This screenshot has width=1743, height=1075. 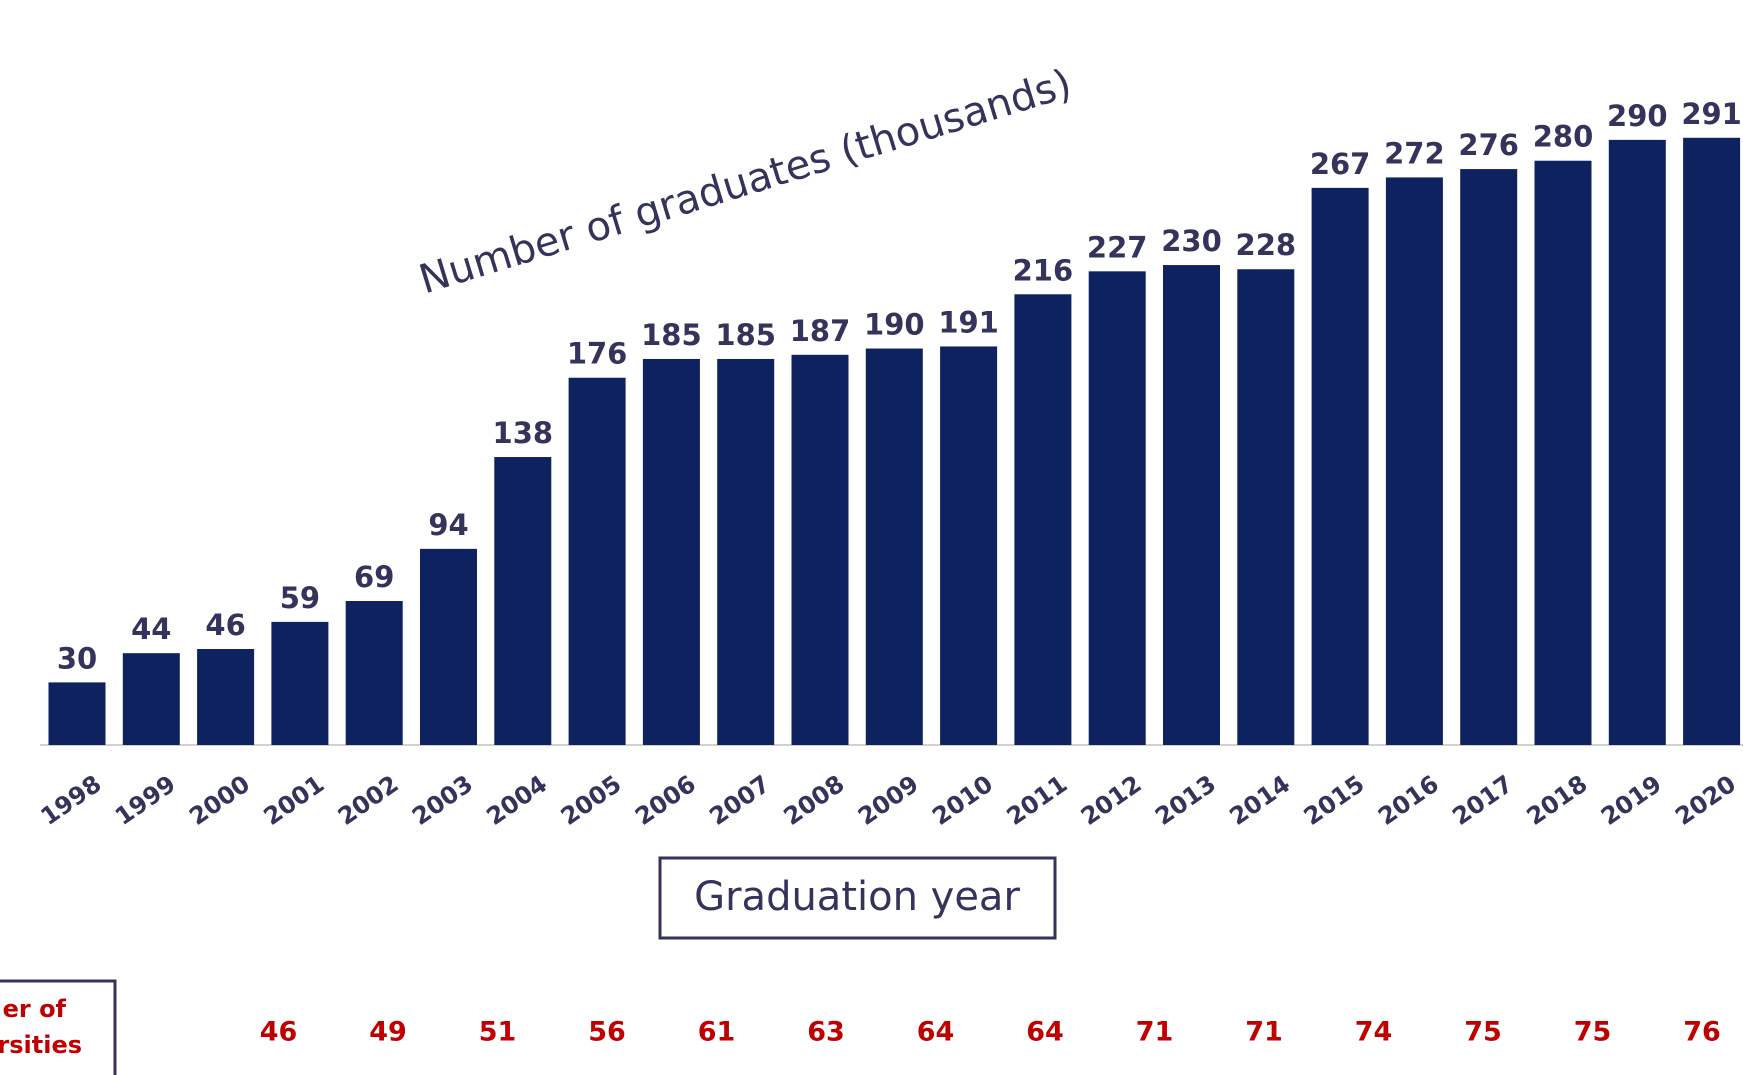 What do you see at coordinates (1117, 247) in the screenshot?
I see `data-label: 227` at bounding box center [1117, 247].